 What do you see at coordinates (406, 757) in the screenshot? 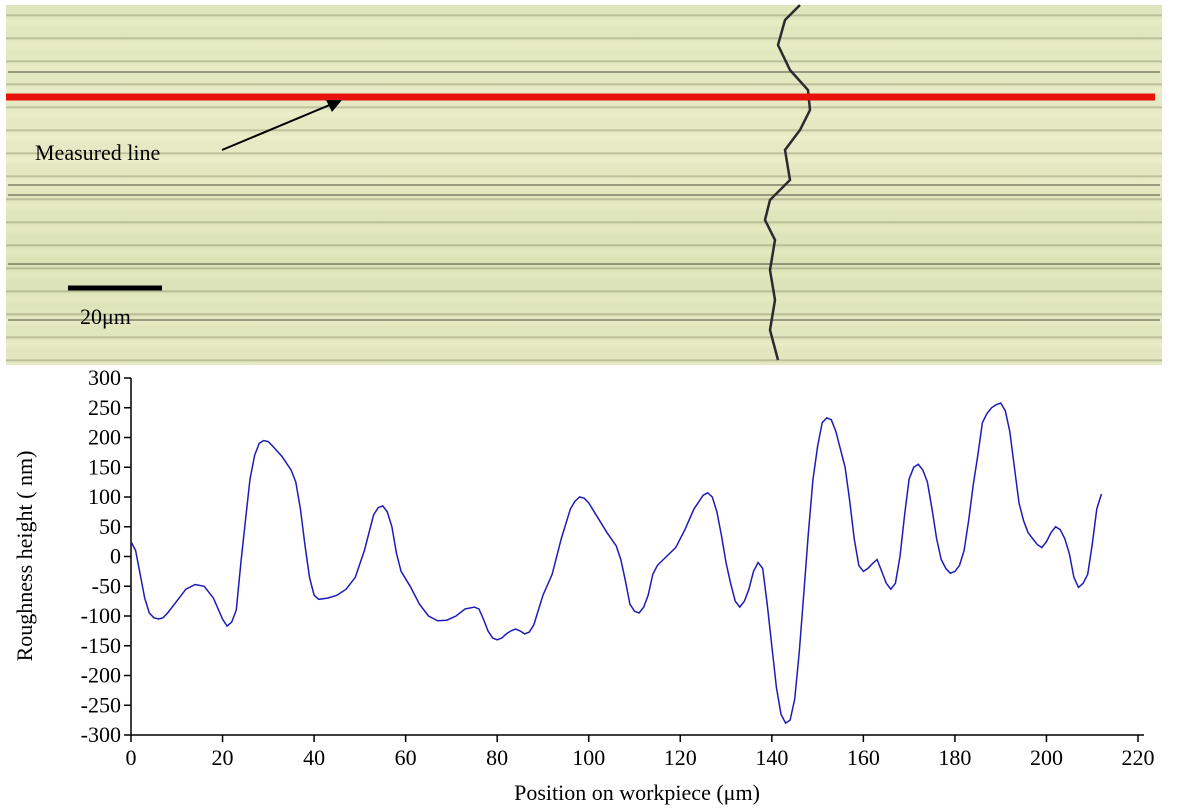
I see `x-tick-label: 60` at bounding box center [406, 757].